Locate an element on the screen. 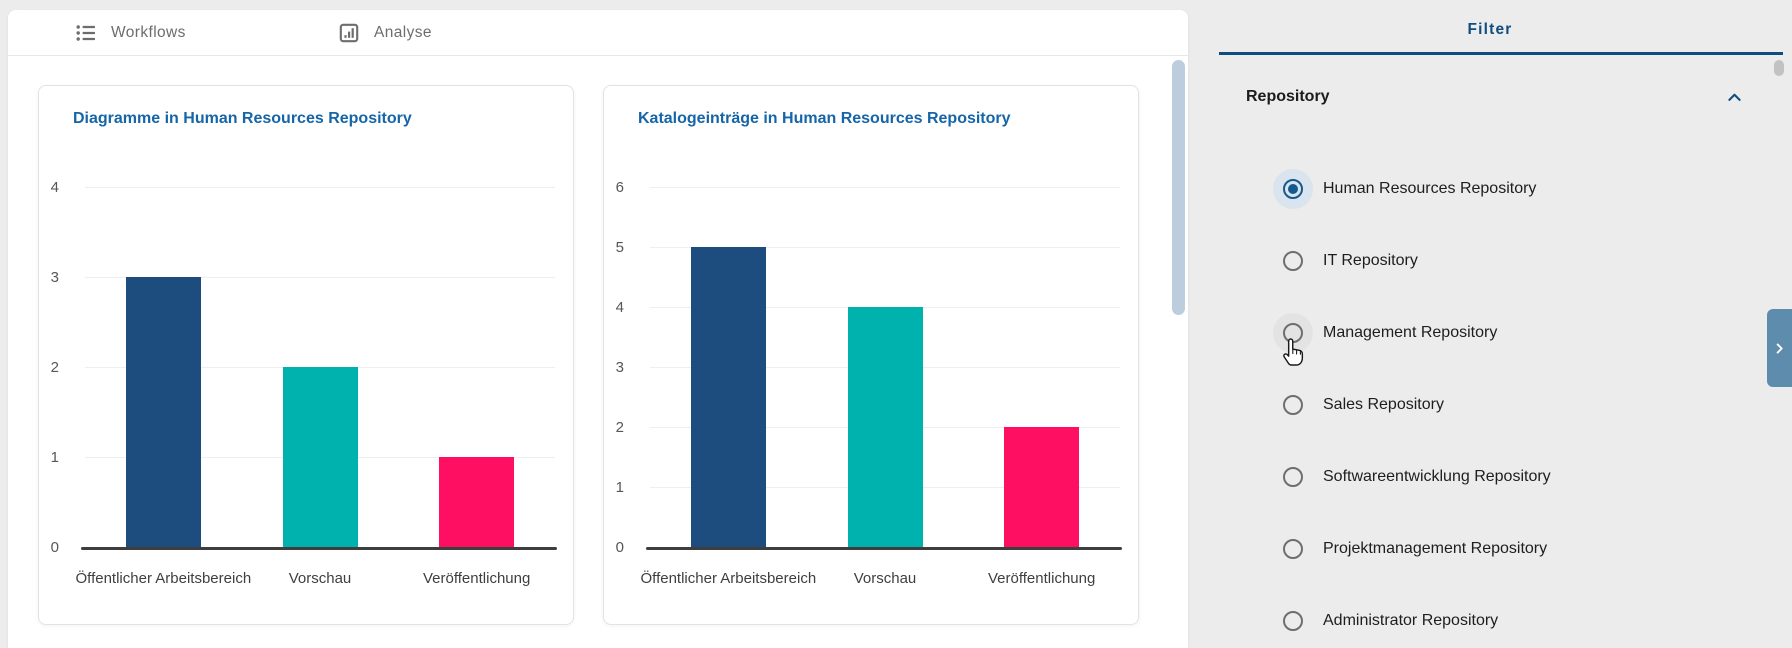  y-axis-tick-label: 5 is located at coordinates (619, 247).